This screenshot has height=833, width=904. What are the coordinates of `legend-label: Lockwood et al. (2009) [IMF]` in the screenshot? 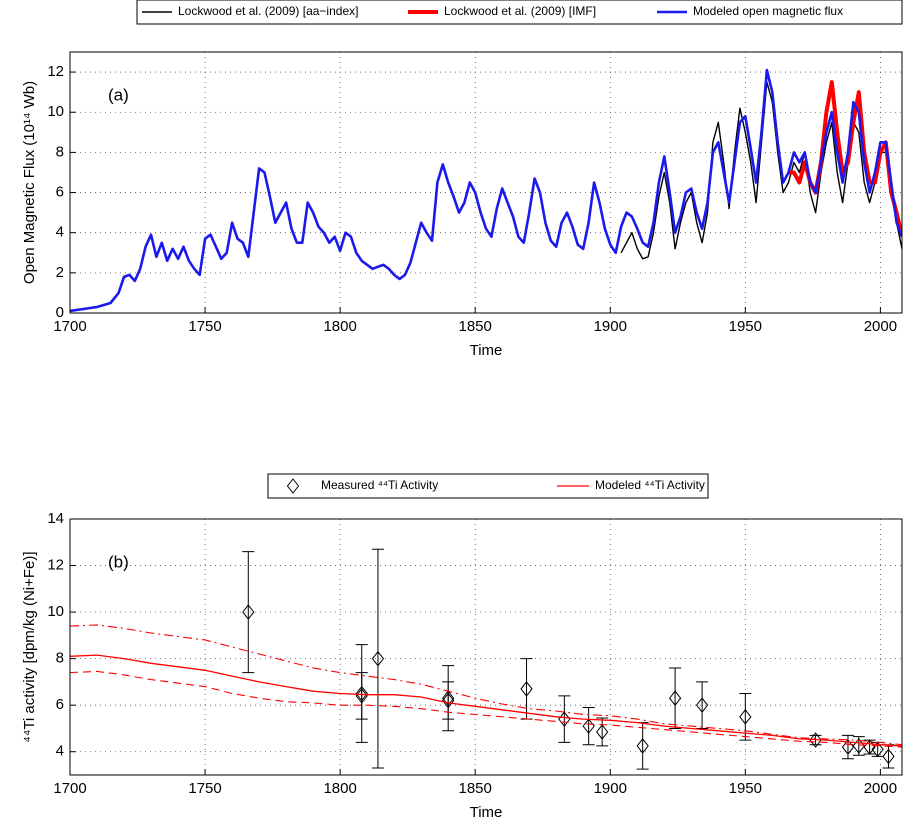 It's located at (520, 11).